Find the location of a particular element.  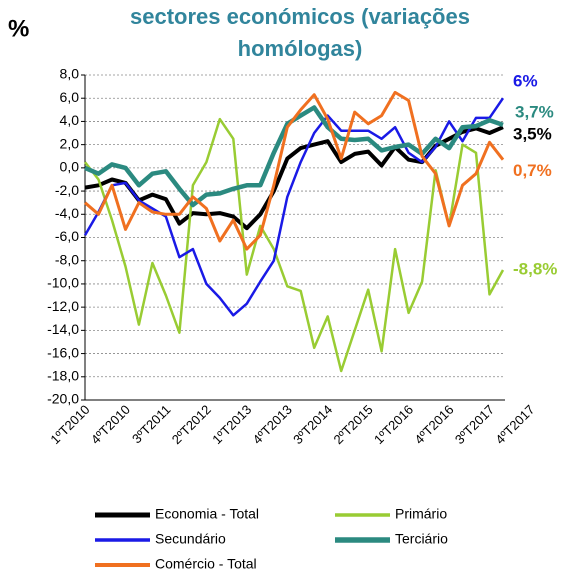

y-tick-label: -16,0 is located at coordinates (63, 352).